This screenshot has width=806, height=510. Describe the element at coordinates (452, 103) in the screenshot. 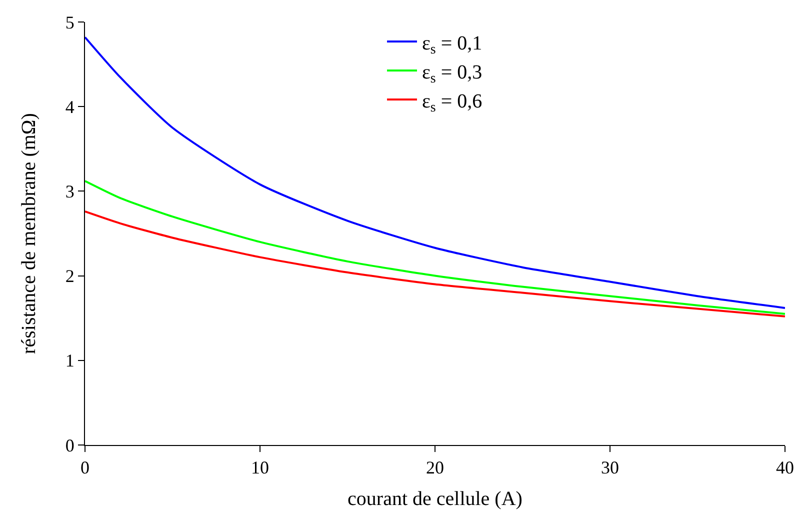

I see `legend-label: ε$_{s}$ = 0,6` at that location.